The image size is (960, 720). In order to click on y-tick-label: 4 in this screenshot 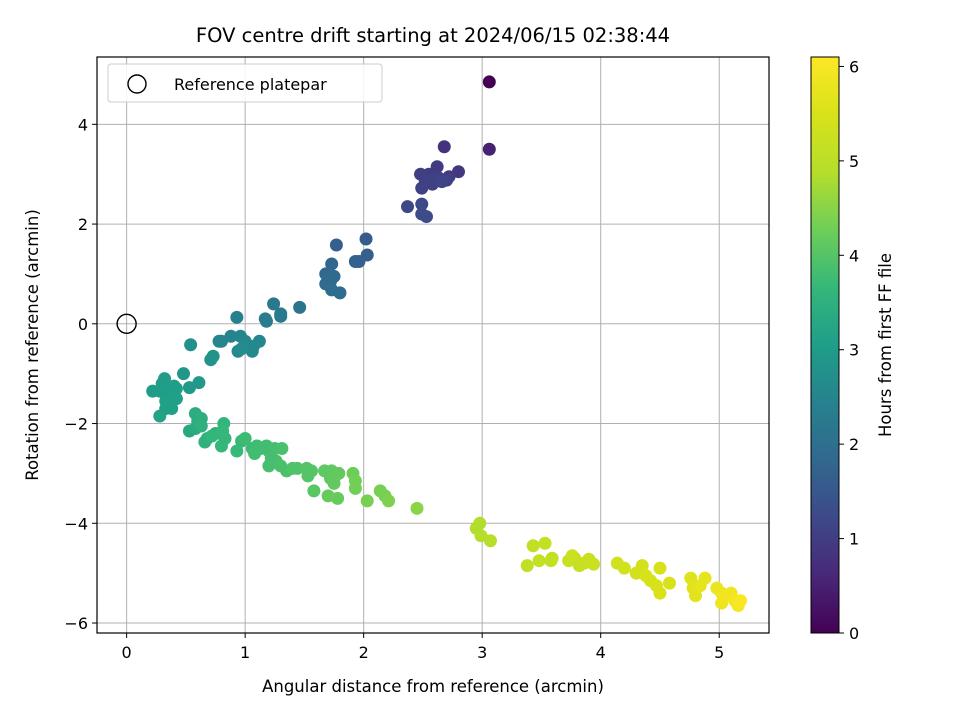, I will do `click(83, 124)`.